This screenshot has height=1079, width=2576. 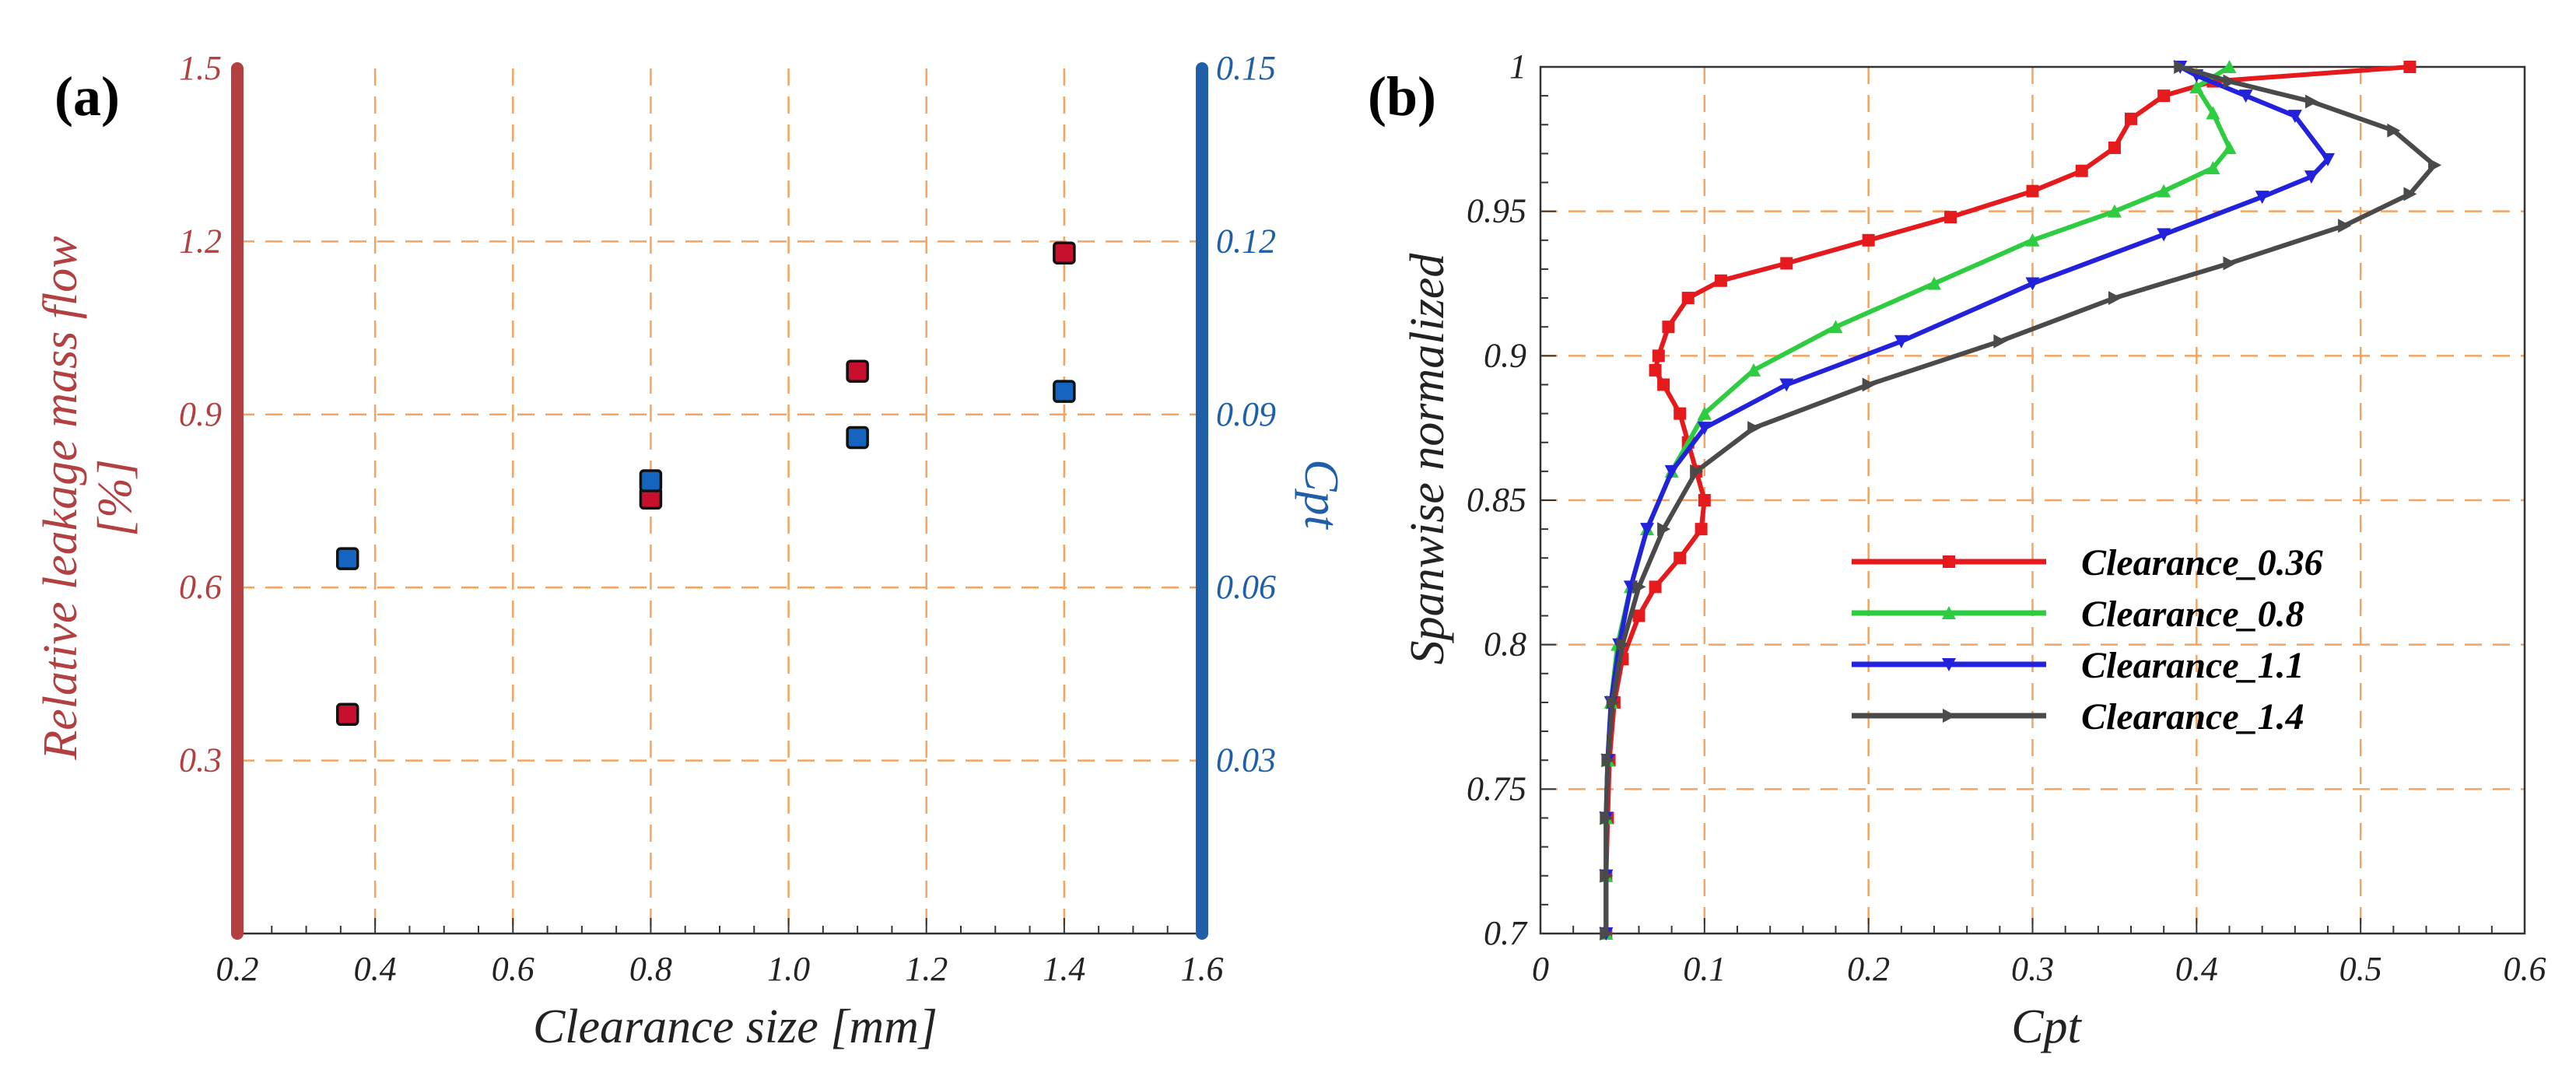 What do you see at coordinates (1402, 96) in the screenshot?
I see `panel-b-label: (b)` at bounding box center [1402, 96].